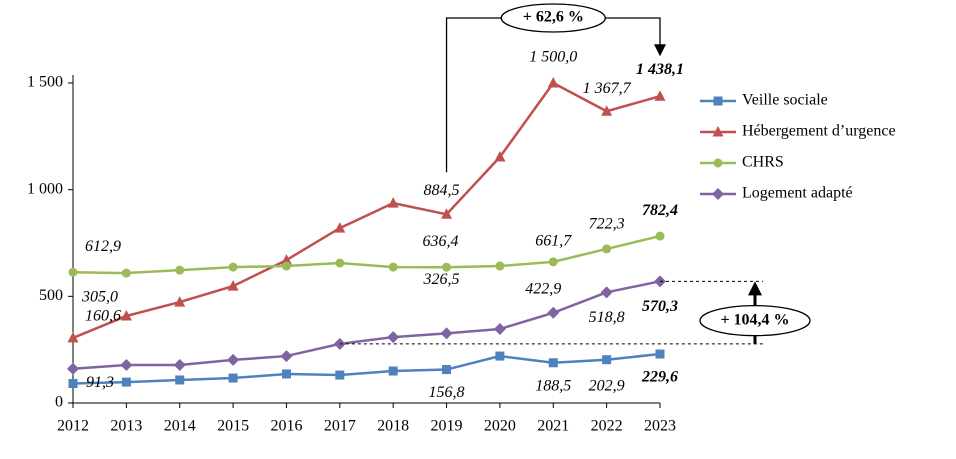 The image size is (956, 459). I want to click on data-label: 782,4, so click(660, 210).